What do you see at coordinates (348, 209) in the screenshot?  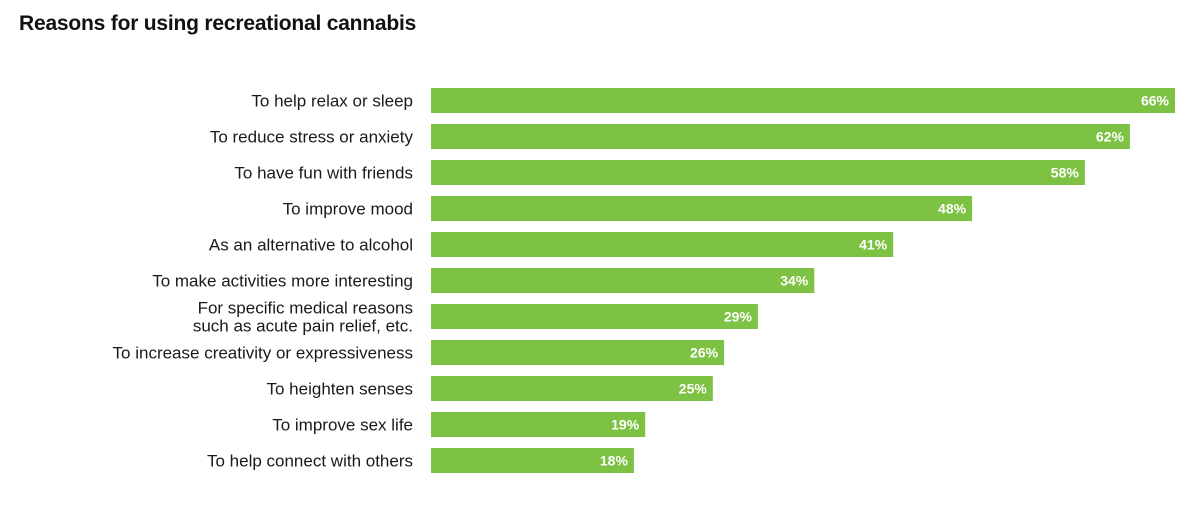 I see `category-label: To improve mood` at bounding box center [348, 209].